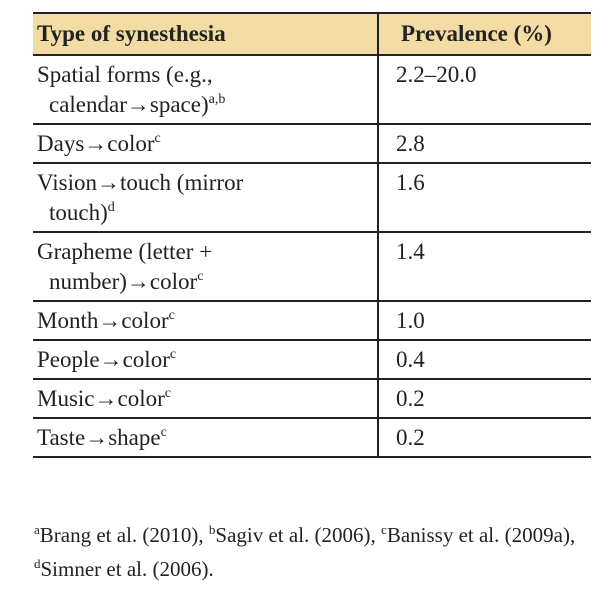  I want to click on type-line-1: Vision→touch (mirror, so click(140, 182).